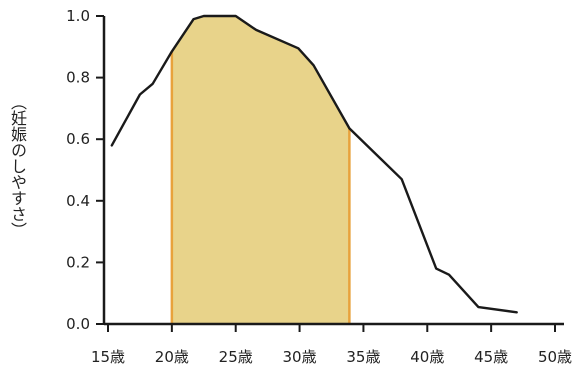 Image resolution: width=578 pixels, height=366 pixels. Describe the element at coordinates (17, 166) in the screenshot. I see `y-axis-title: （妊娠のしやすさ）` at that location.